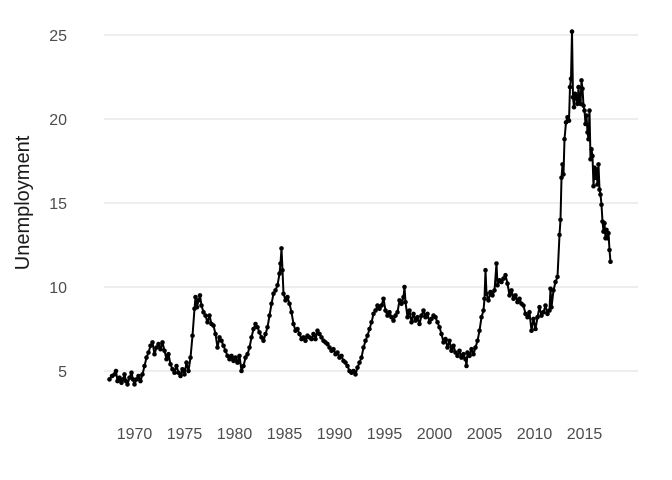  Describe the element at coordinates (585, 434) in the screenshot. I see `x-tick-label: 2015` at that location.